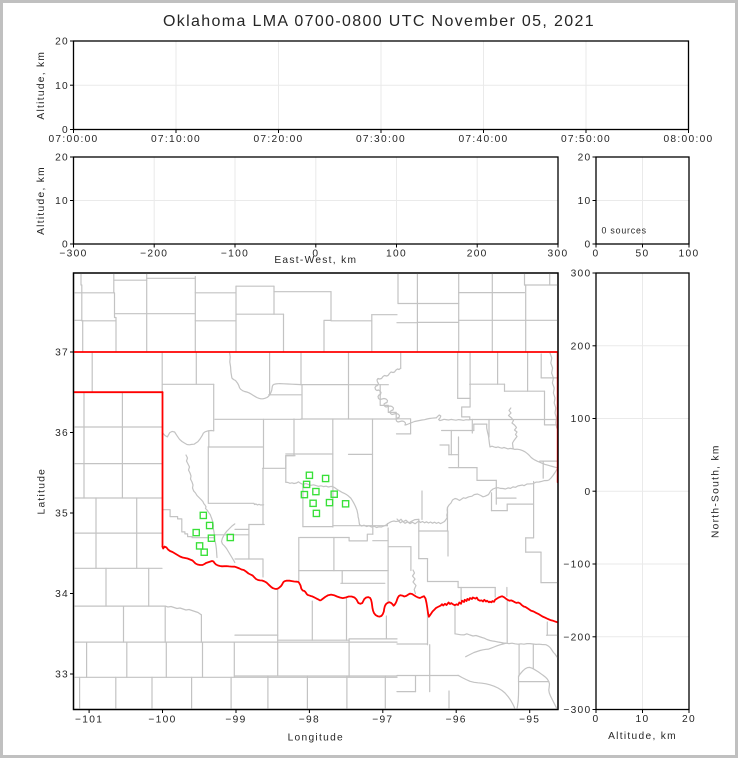 This screenshot has height=758, width=738. What do you see at coordinates (381, 139) in the screenshot?
I see `svg-text: 07:30:00` at bounding box center [381, 139].